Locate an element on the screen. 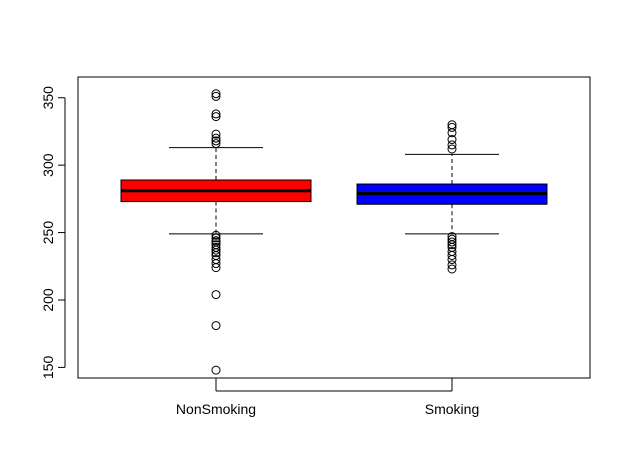 The image size is (630, 476). box-group-Smoking is located at coordinates (452, 197).